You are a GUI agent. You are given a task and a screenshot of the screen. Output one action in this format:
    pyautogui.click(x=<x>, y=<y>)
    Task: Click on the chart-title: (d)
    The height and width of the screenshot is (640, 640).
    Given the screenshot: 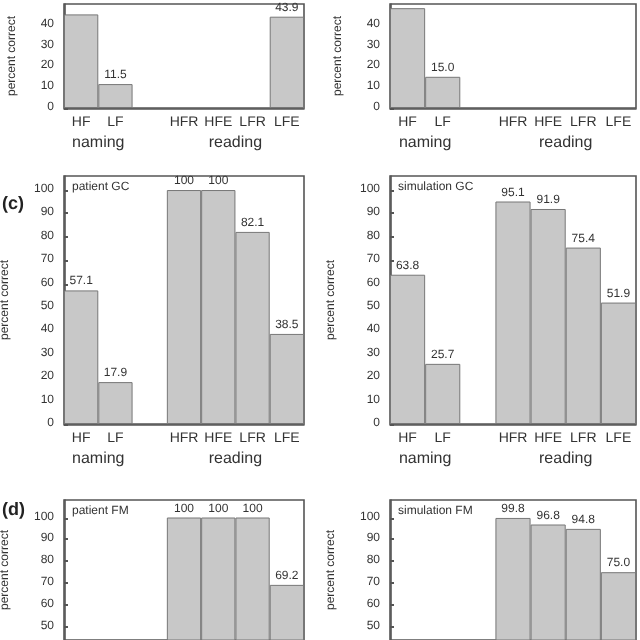 What is the action you would take?
    pyautogui.click(x=13, y=509)
    